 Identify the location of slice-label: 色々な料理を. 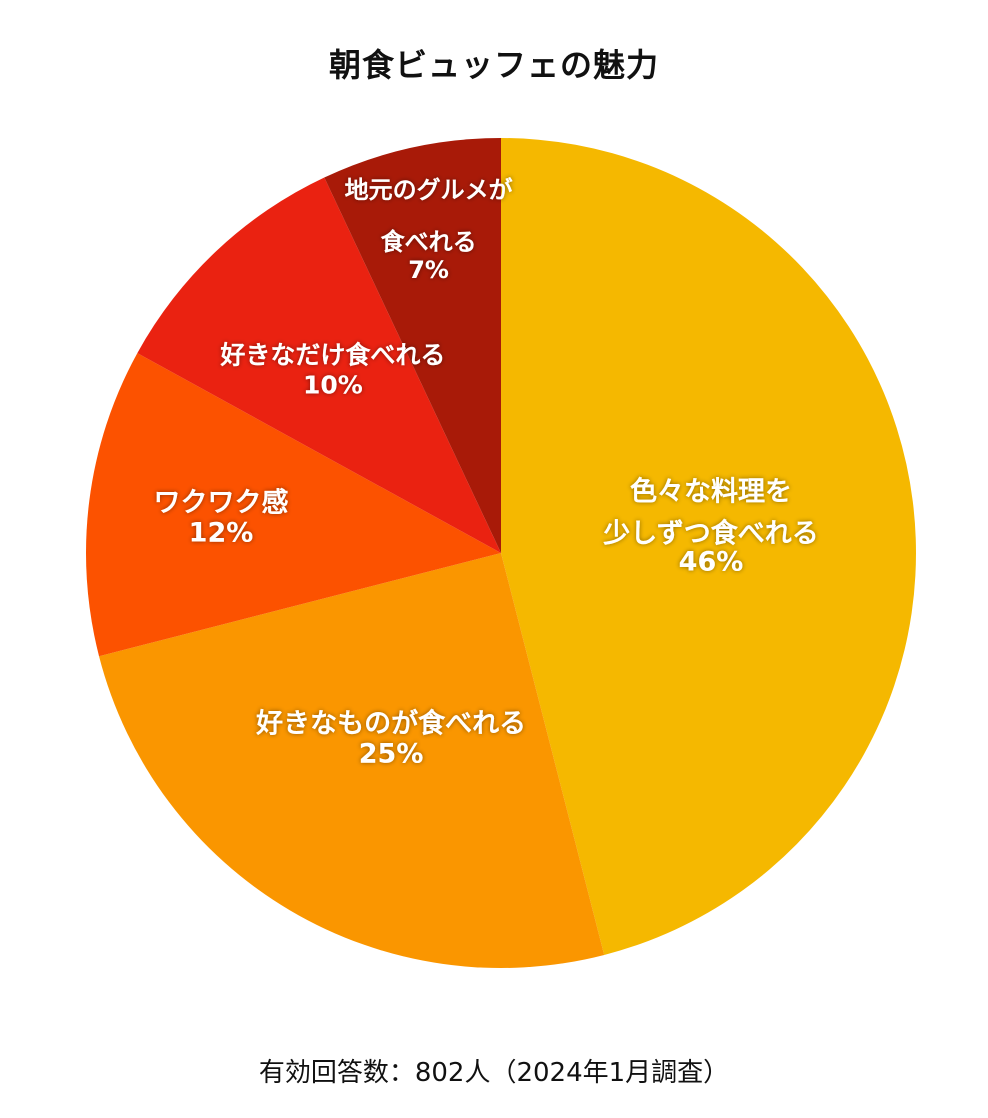
(711, 492).